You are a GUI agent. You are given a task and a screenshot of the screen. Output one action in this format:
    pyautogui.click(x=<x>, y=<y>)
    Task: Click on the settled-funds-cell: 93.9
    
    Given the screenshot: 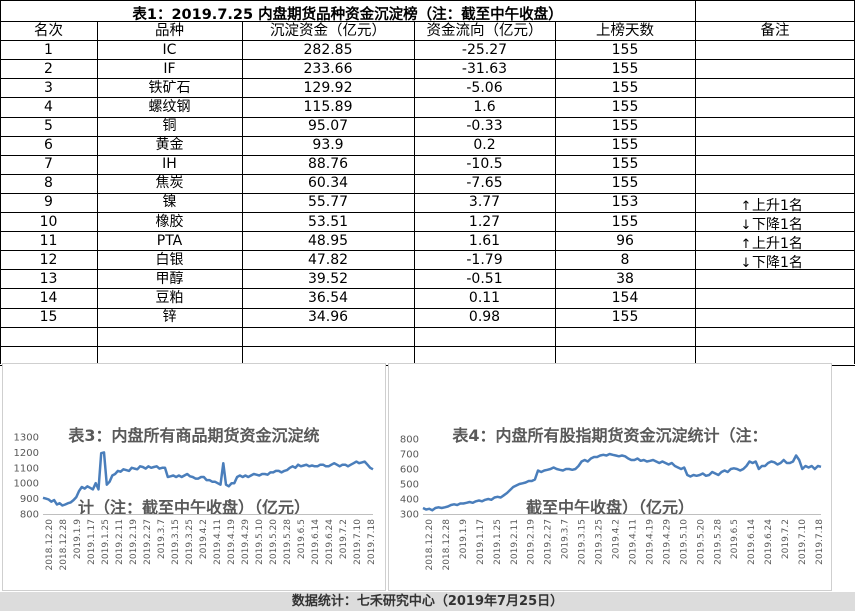 What is the action you would take?
    pyautogui.click(x=328, y=145)
    